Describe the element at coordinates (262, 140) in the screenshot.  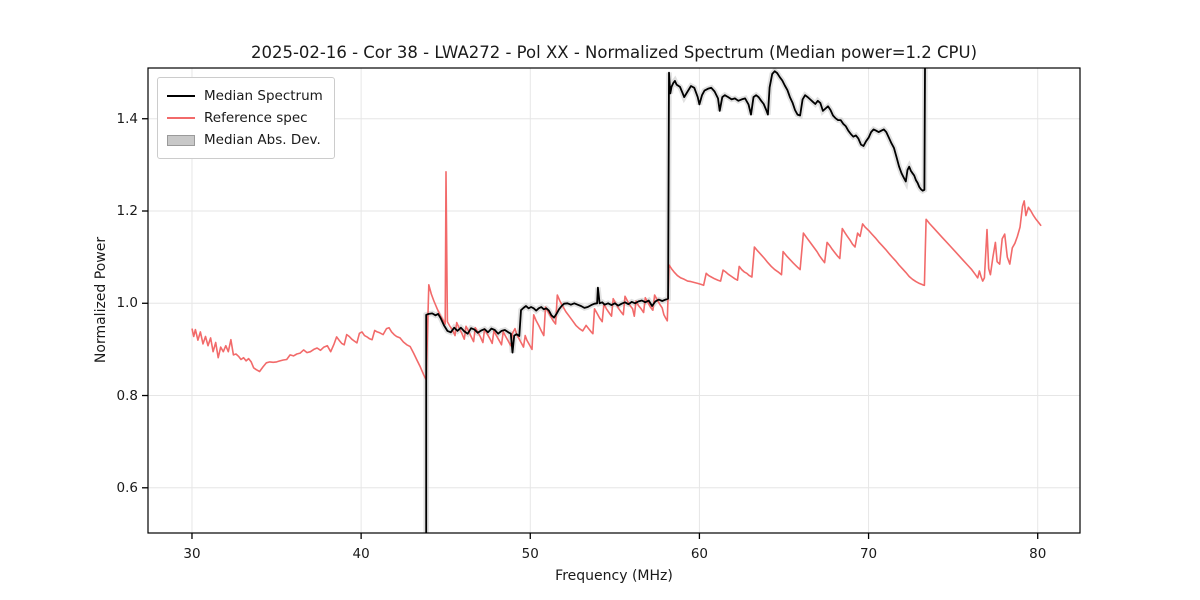
I see `legend-label: Median Abs. Dev.` at that location.